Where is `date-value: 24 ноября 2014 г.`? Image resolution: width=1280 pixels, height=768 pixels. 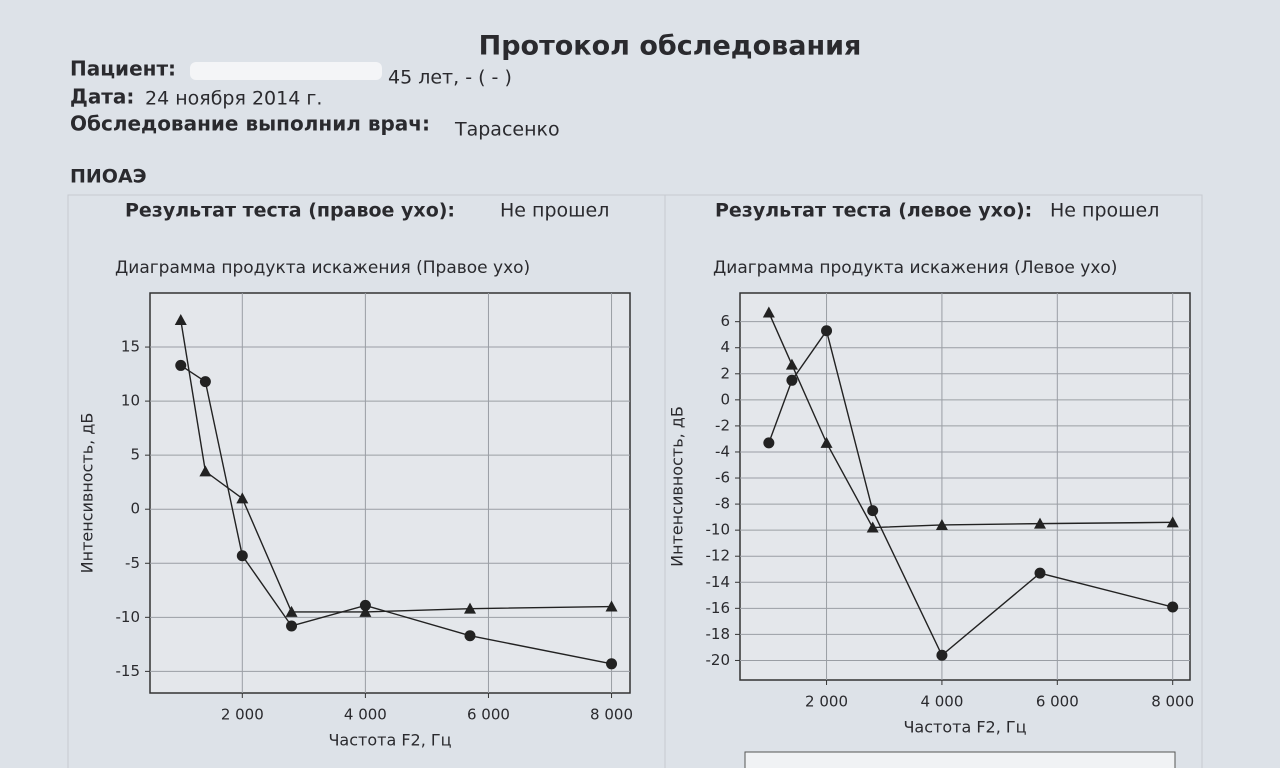 date-value: 24 ноября 2014 г. is located at coordinates (233, 99).